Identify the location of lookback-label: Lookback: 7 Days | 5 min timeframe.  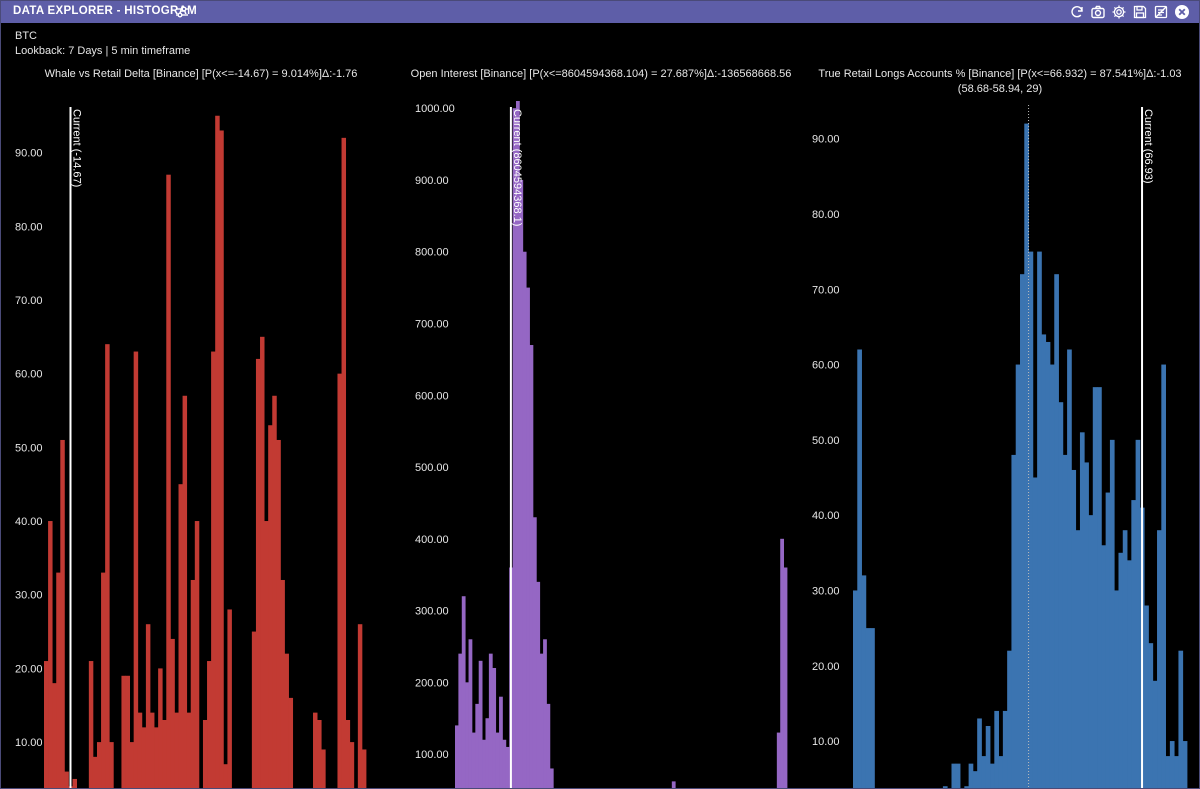
(103, 51).